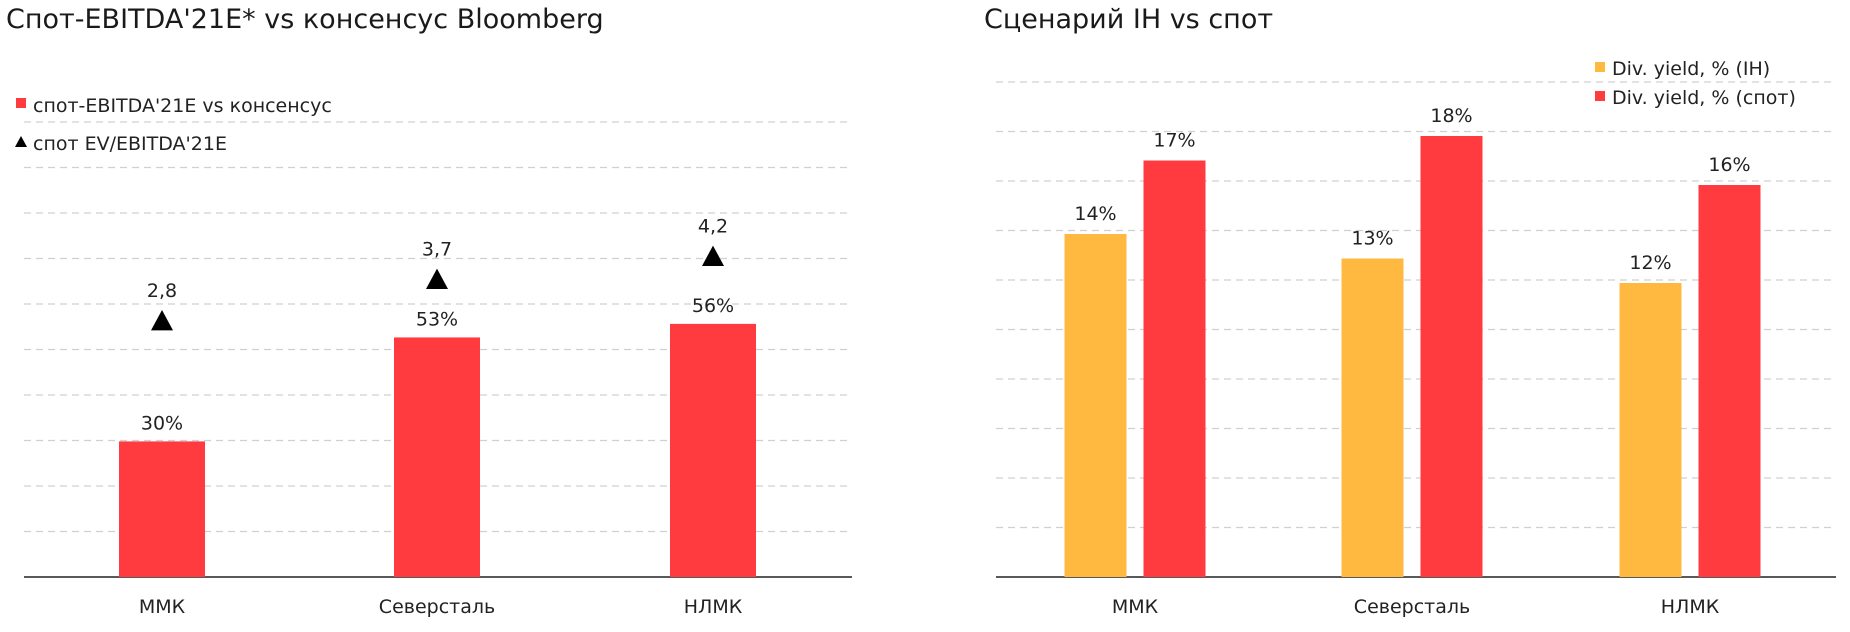 This screenshot has height=632, width=1850. What do you see at coordinates (1650, 263) in the screenshot?
I see `right-bar-label: 12%` at bounding box center [1650, 263].